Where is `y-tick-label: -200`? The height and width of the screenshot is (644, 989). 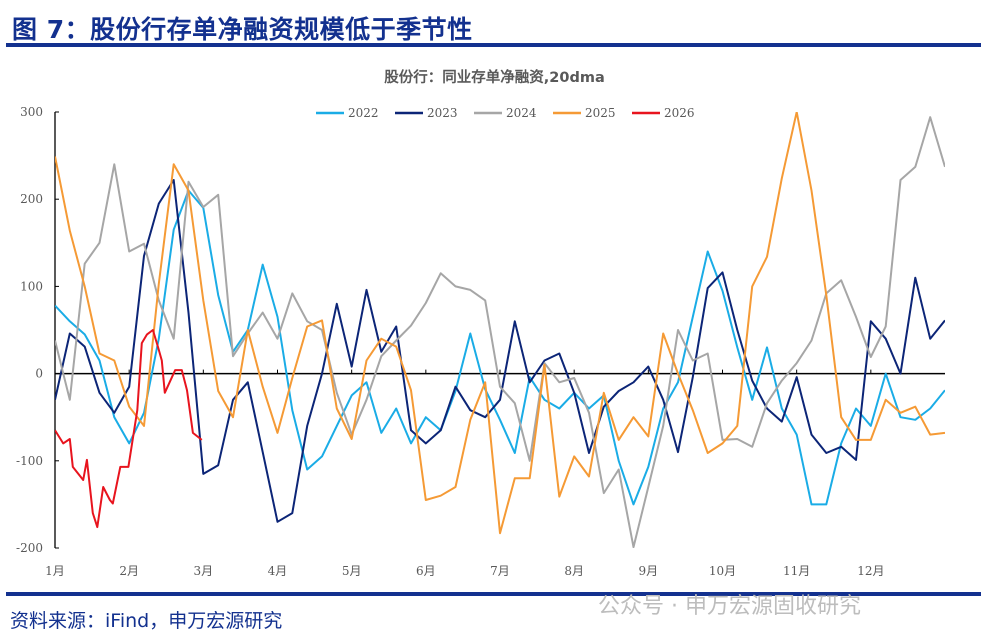 y-tick-label: -200 is located at coordinates (29, 548).